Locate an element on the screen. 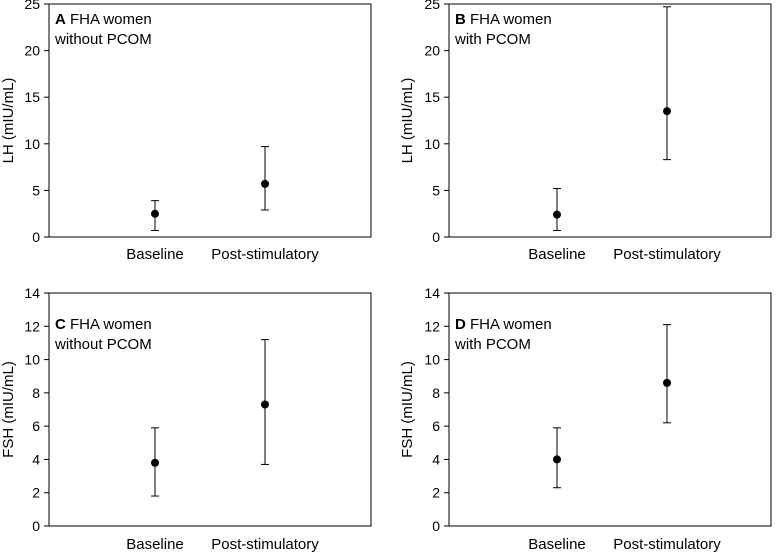 Image resolution: width=777 pixels, height=558 pixels. panel-letter: A is located at coordinates (60, 19).